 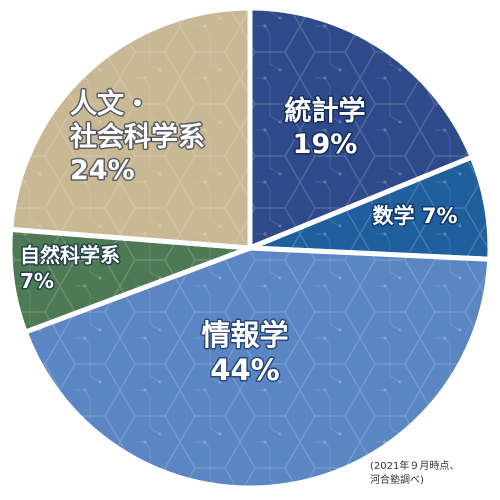 I want to click on source-note-line-1: (2021年９月時点、, so click(x=415, y=466).